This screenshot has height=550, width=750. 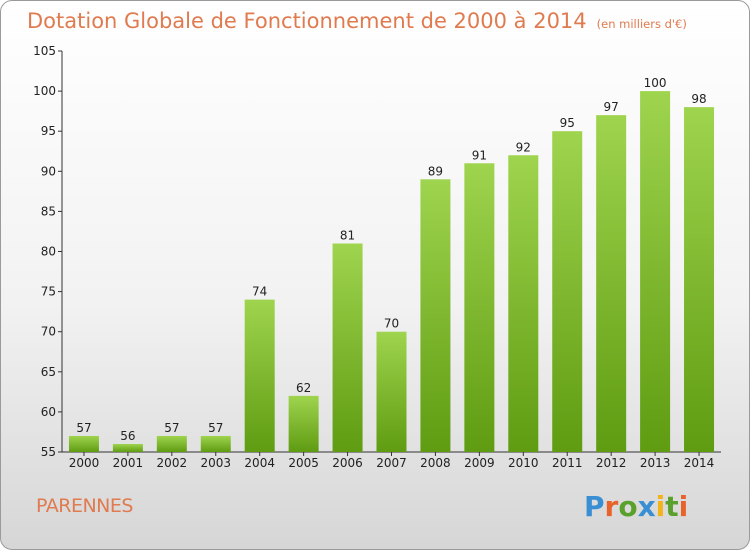 I want to click on x-tick-label-2001: 2001, so click(x=128, y=463).